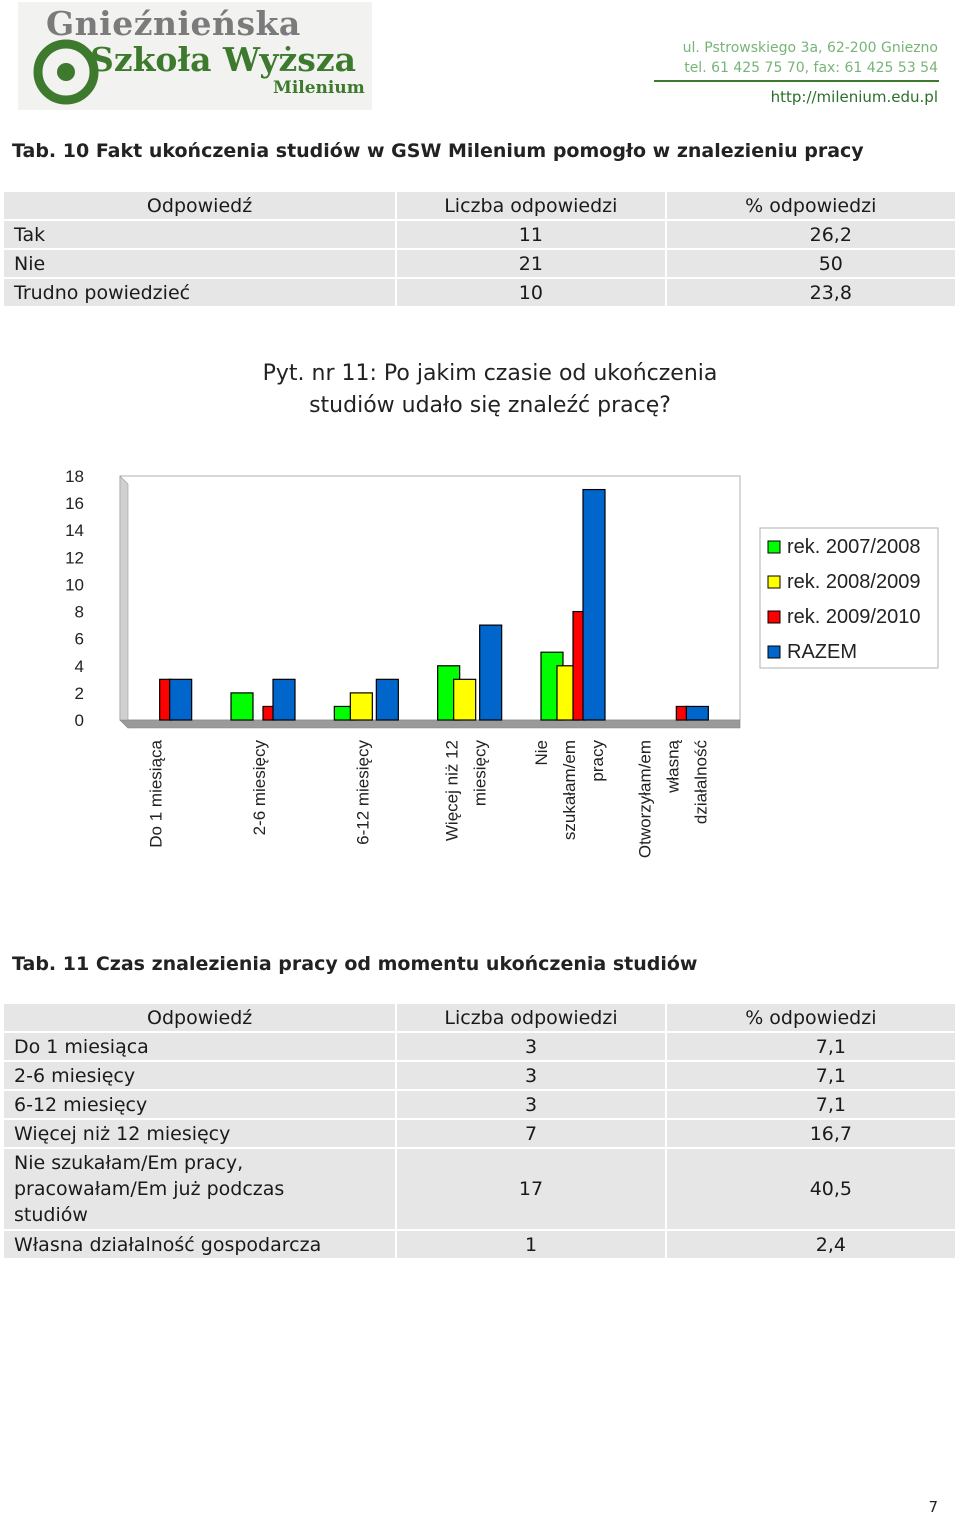 The image size is (960, 1518). What do you see at coordinates (480, 773) in the screenshot?
I see `x-tick-label-line: miesięcy` at bounding box center [480, 773].